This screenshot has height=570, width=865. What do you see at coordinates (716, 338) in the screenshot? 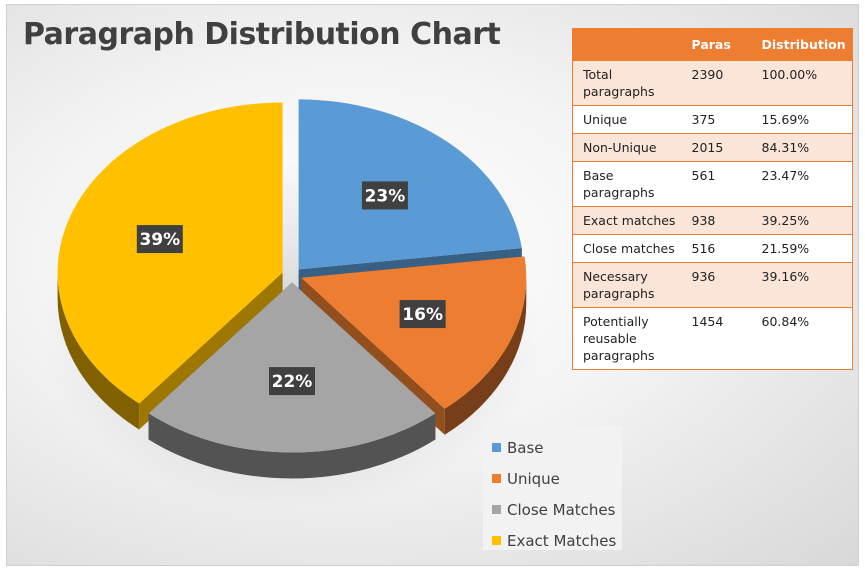
I see `table-cell: 1454` at bounding box center [716, 338].